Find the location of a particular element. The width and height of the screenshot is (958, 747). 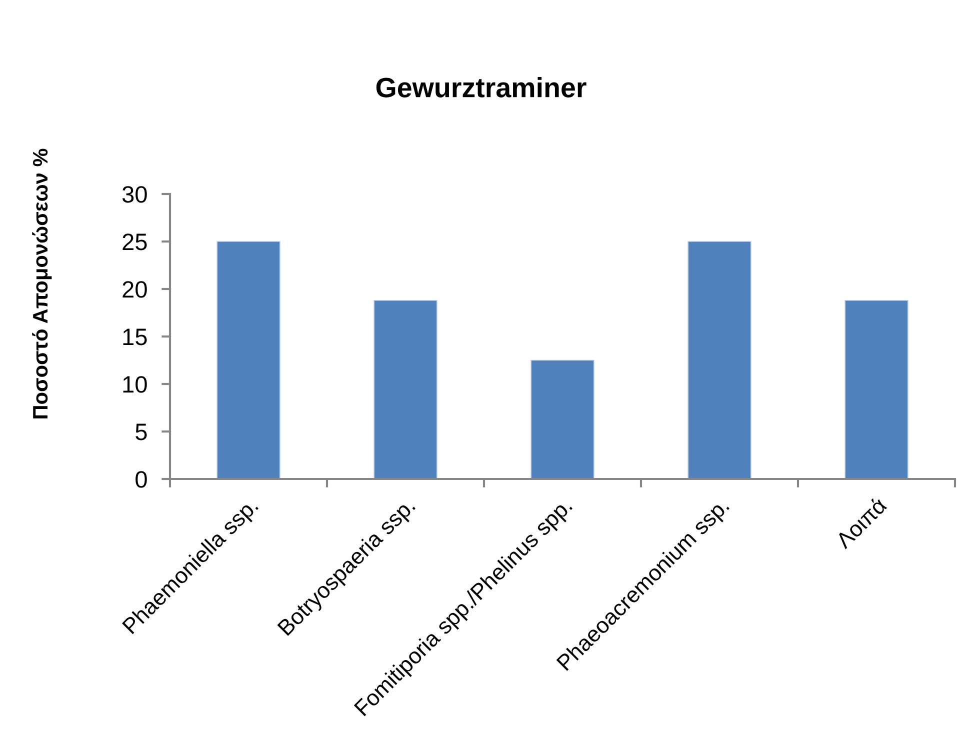

chart-title: Gewurztraminer is located at coordinates (481, 87).